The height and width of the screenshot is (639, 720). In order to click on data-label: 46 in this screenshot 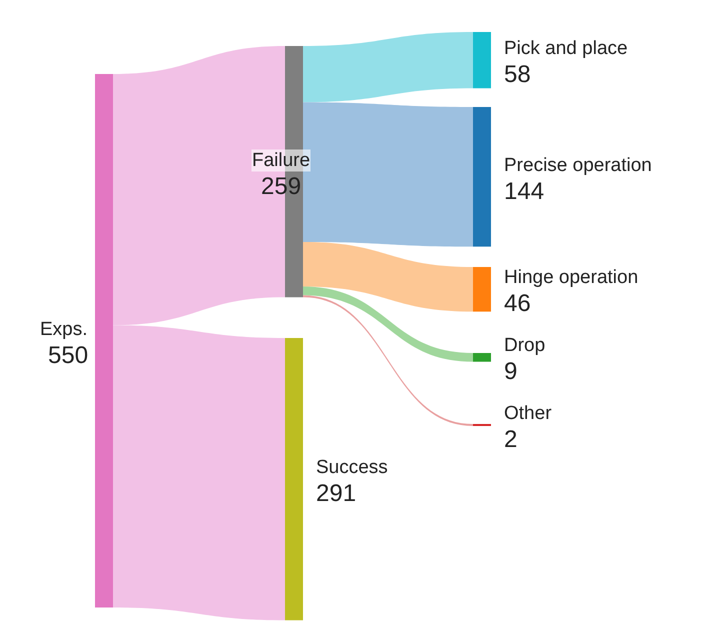, I will do `click(517, 303)`.